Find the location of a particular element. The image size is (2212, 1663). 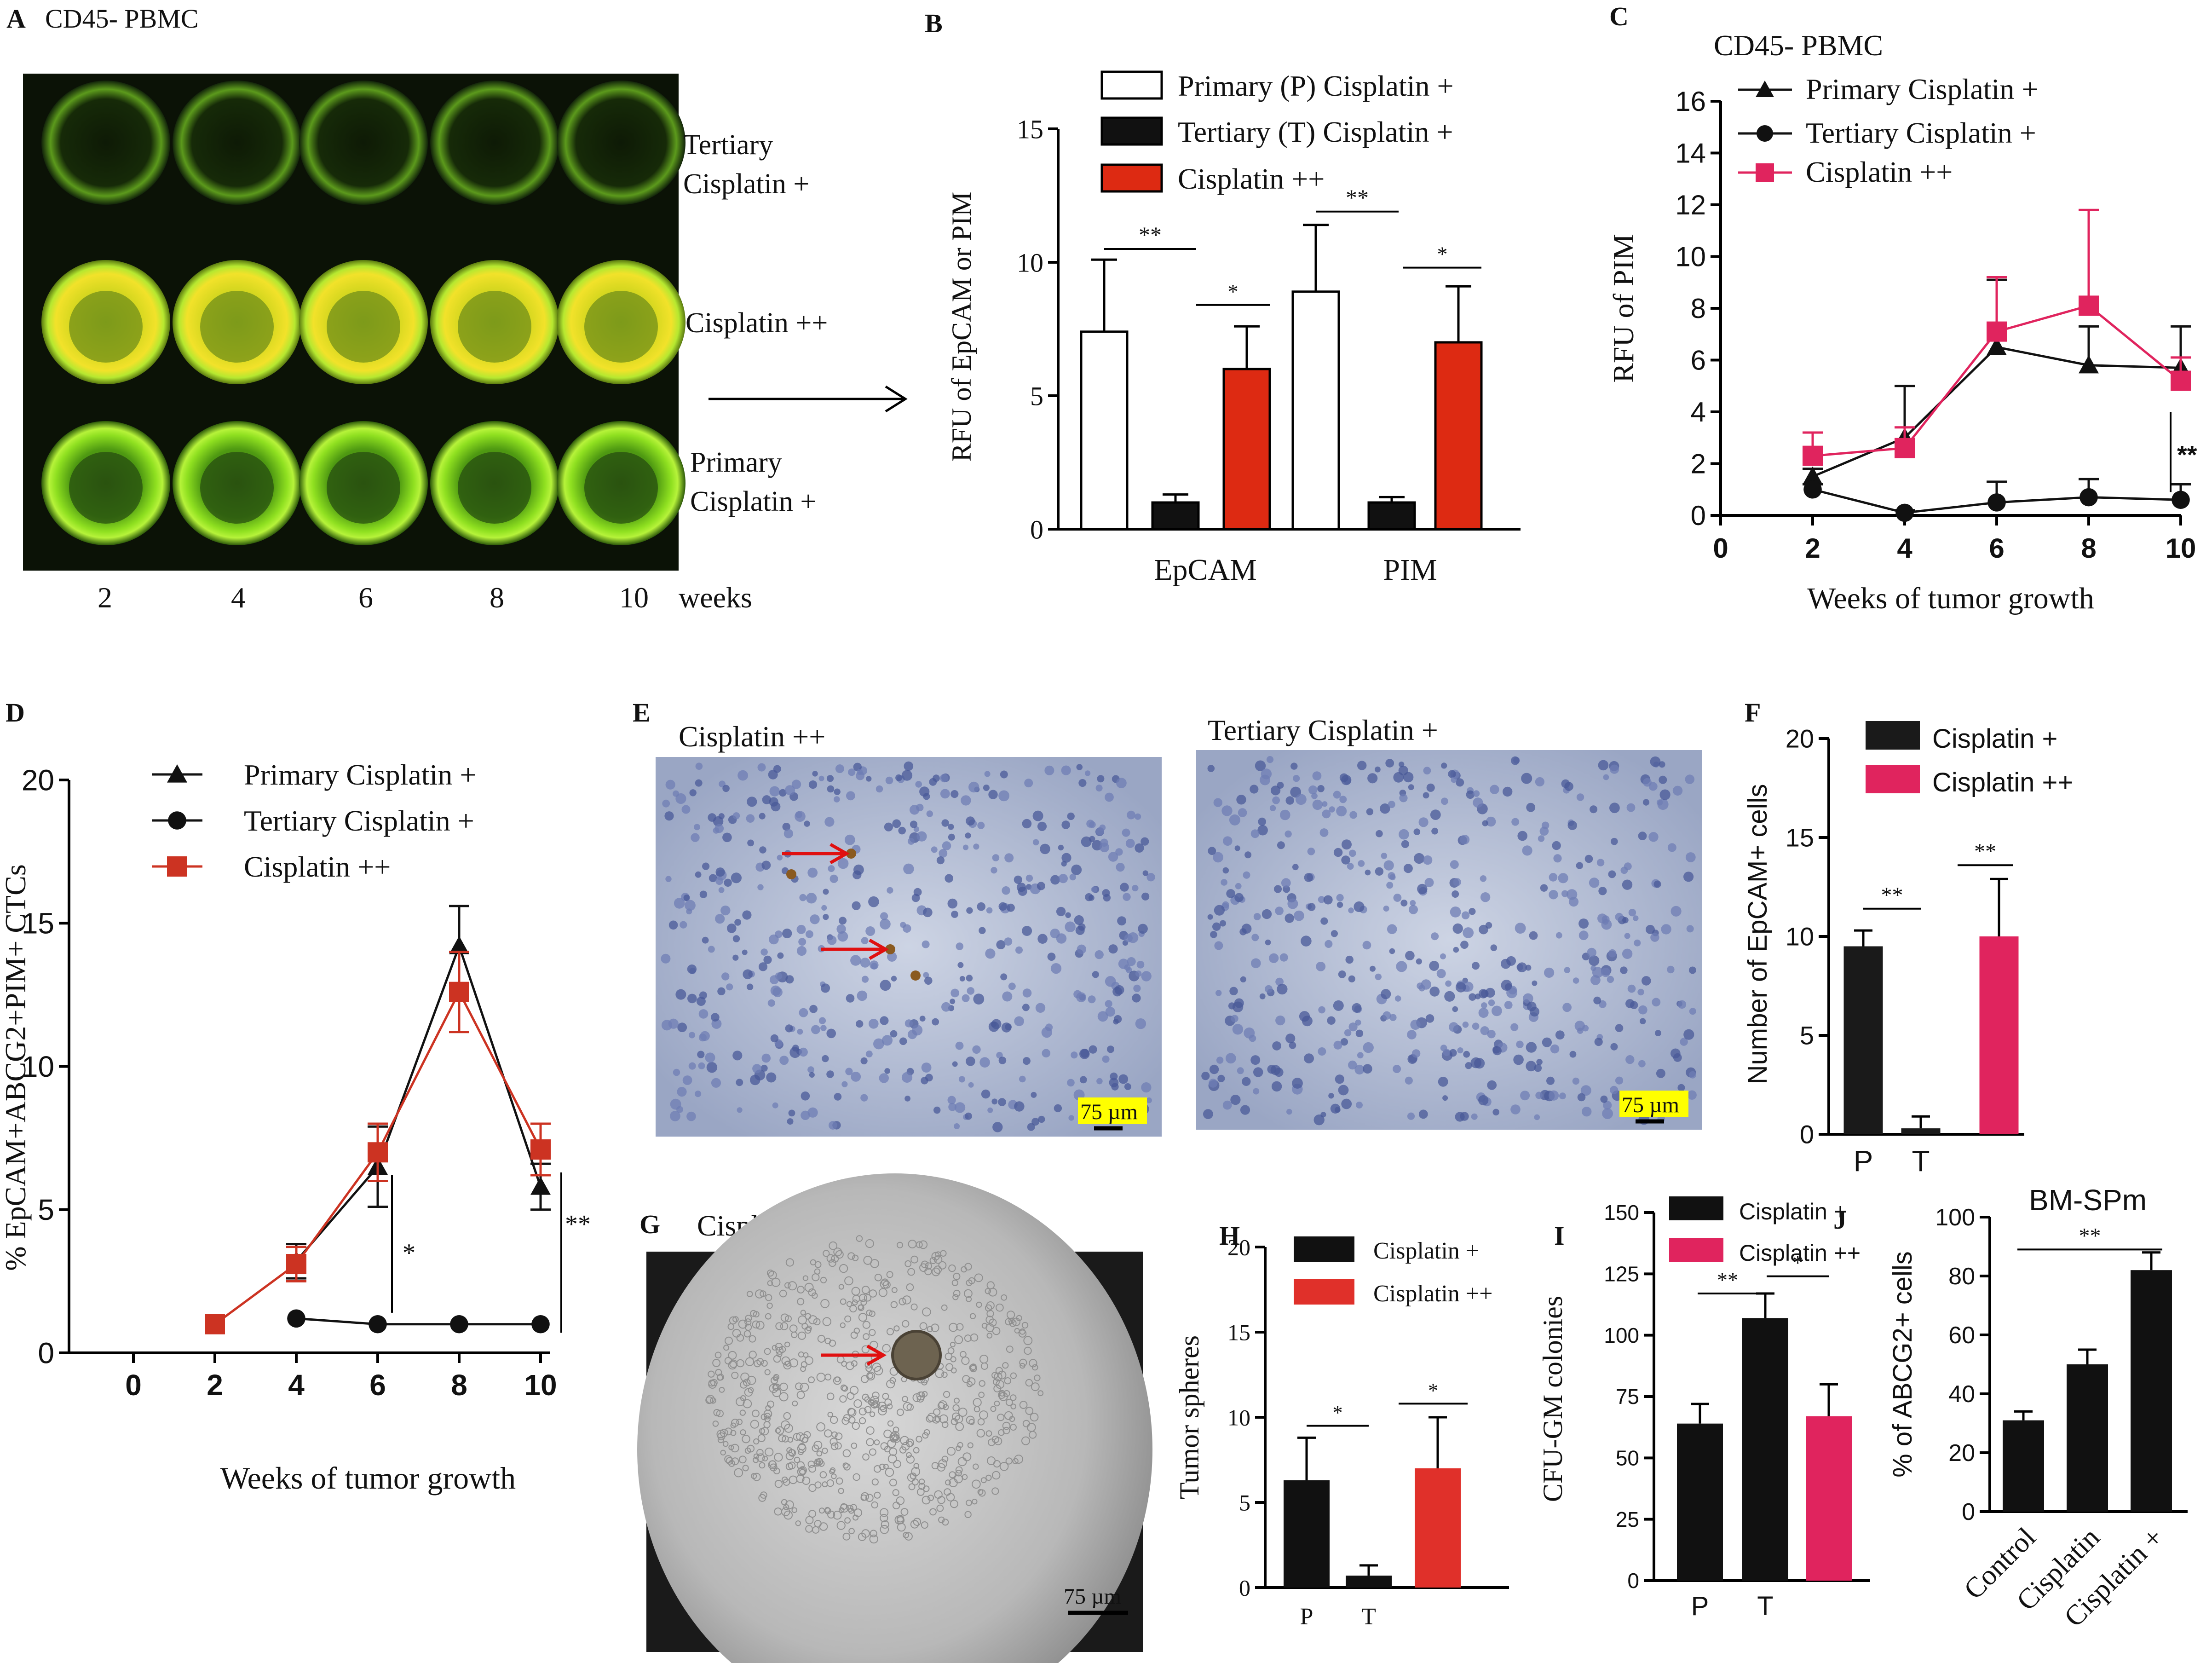

legend-label: Primary Cisplatin + is located at coordinates (360, 774).